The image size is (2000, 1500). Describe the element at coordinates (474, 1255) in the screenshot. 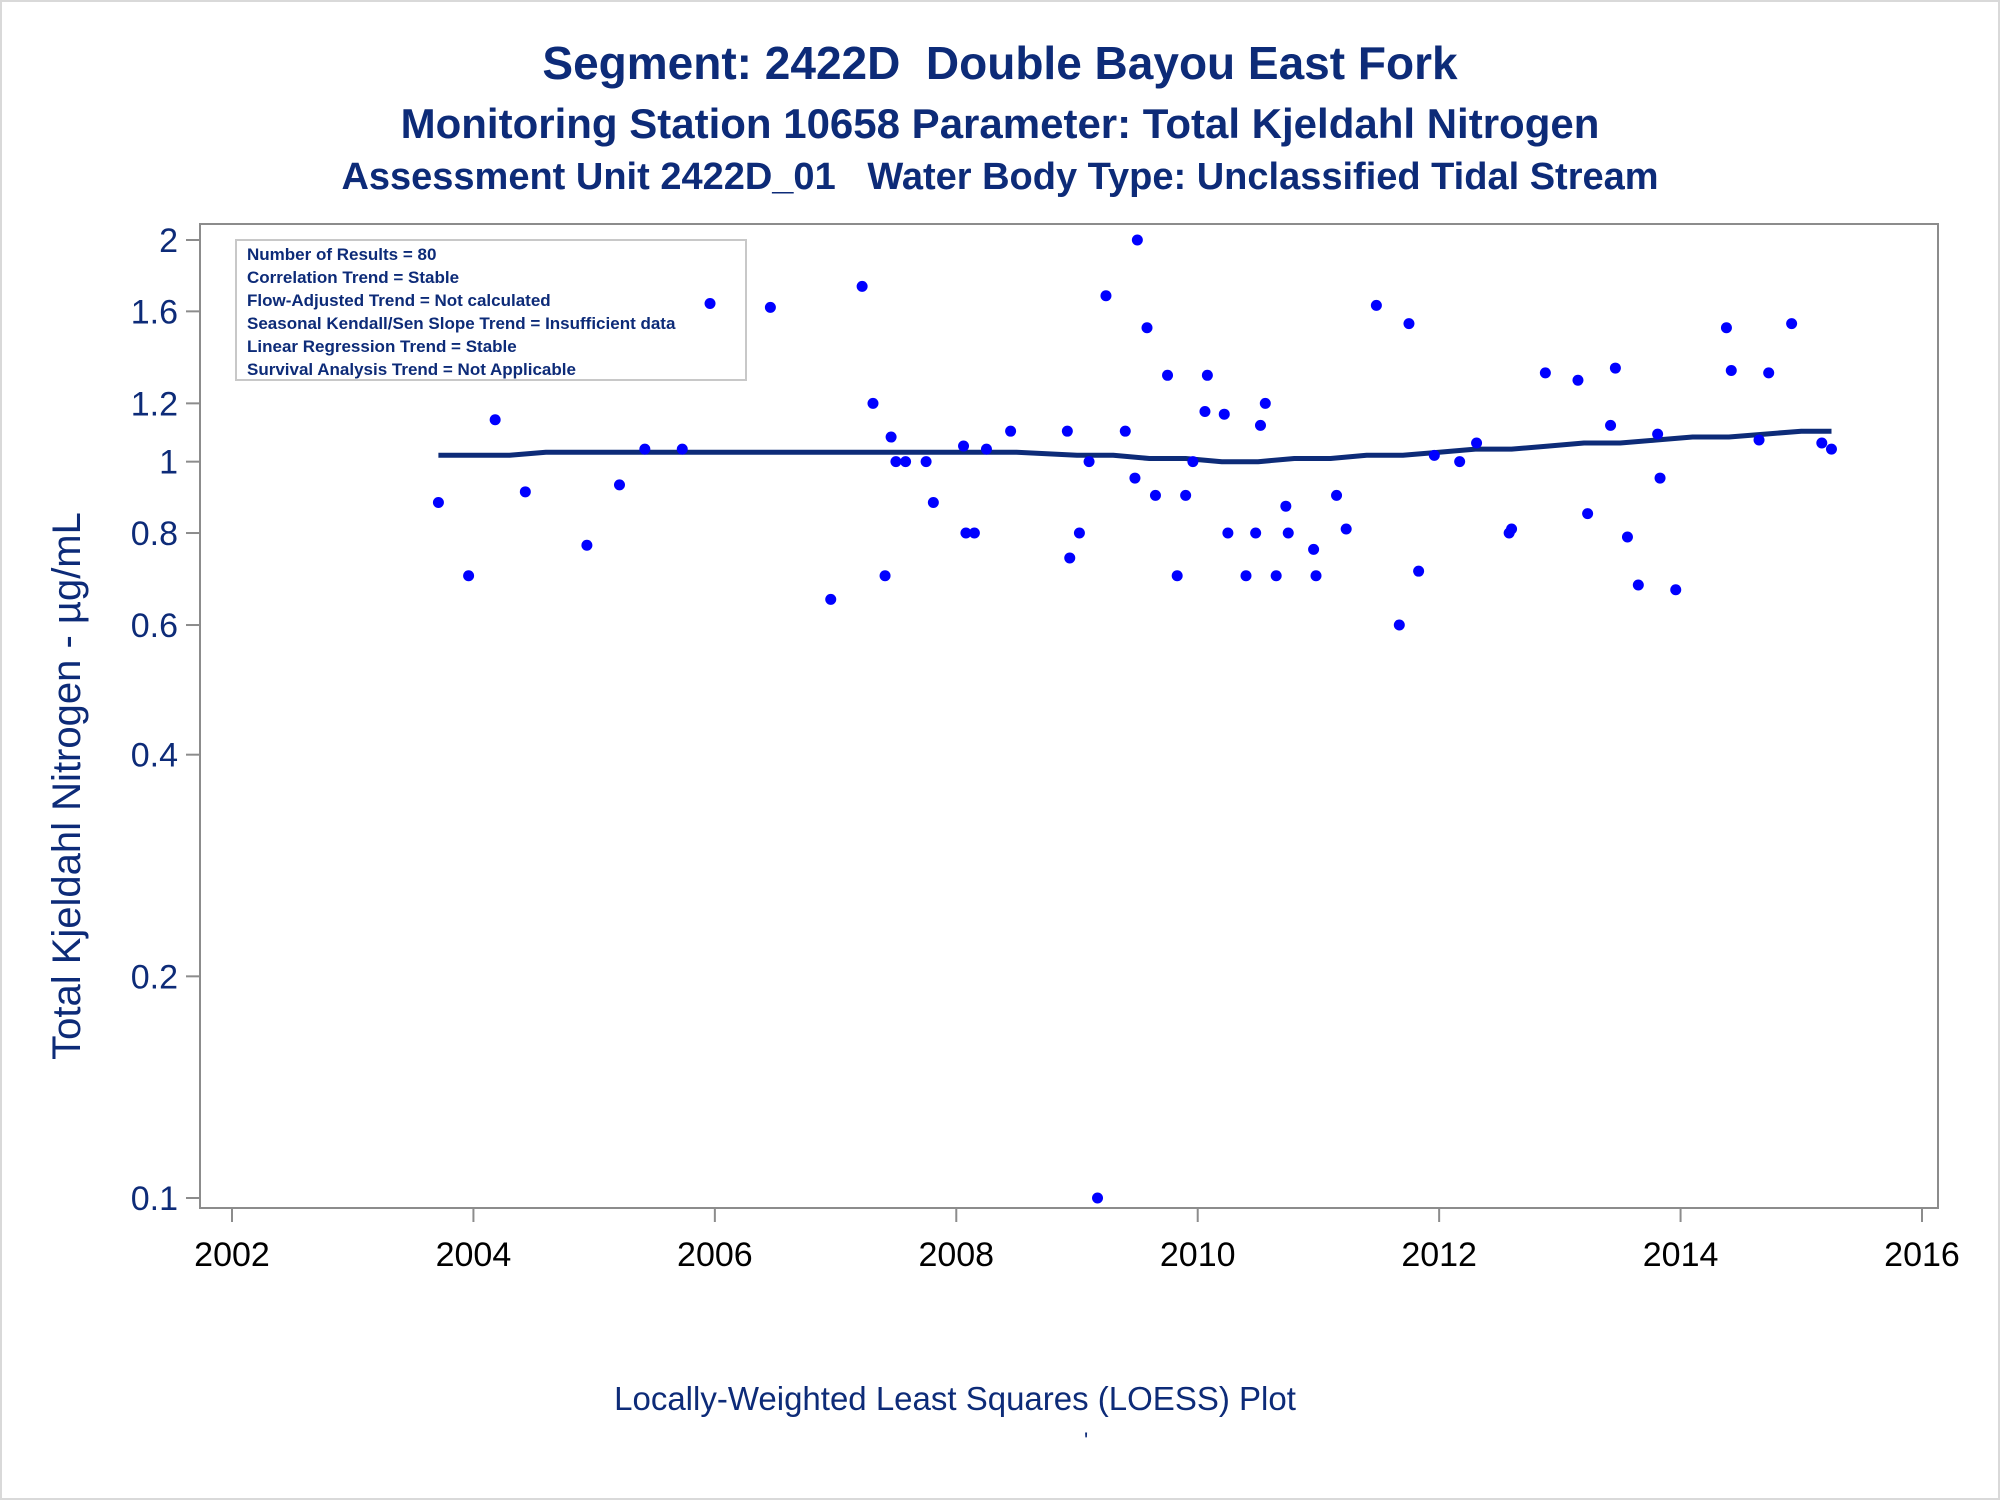

I see `x-tick-label: 2004` at that location.